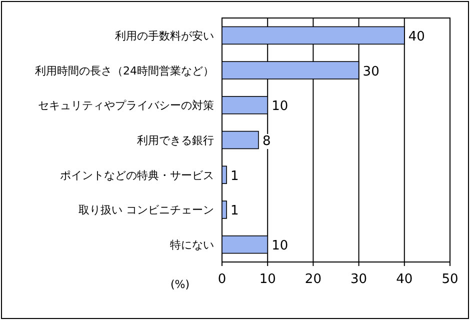 The height and width of the screenshot is (320, 470). I want to click on y-tick-label: 取り扱い コンビニチェーン, so click(146, 210).